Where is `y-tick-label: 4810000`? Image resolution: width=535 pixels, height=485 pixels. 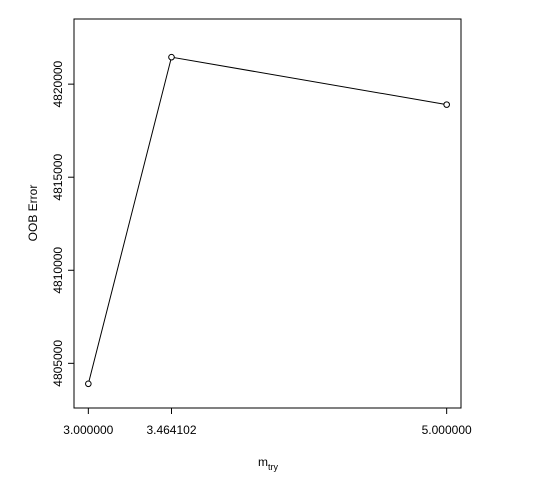 y-tick-label: 4810000 is located at coordinates (58, 270).